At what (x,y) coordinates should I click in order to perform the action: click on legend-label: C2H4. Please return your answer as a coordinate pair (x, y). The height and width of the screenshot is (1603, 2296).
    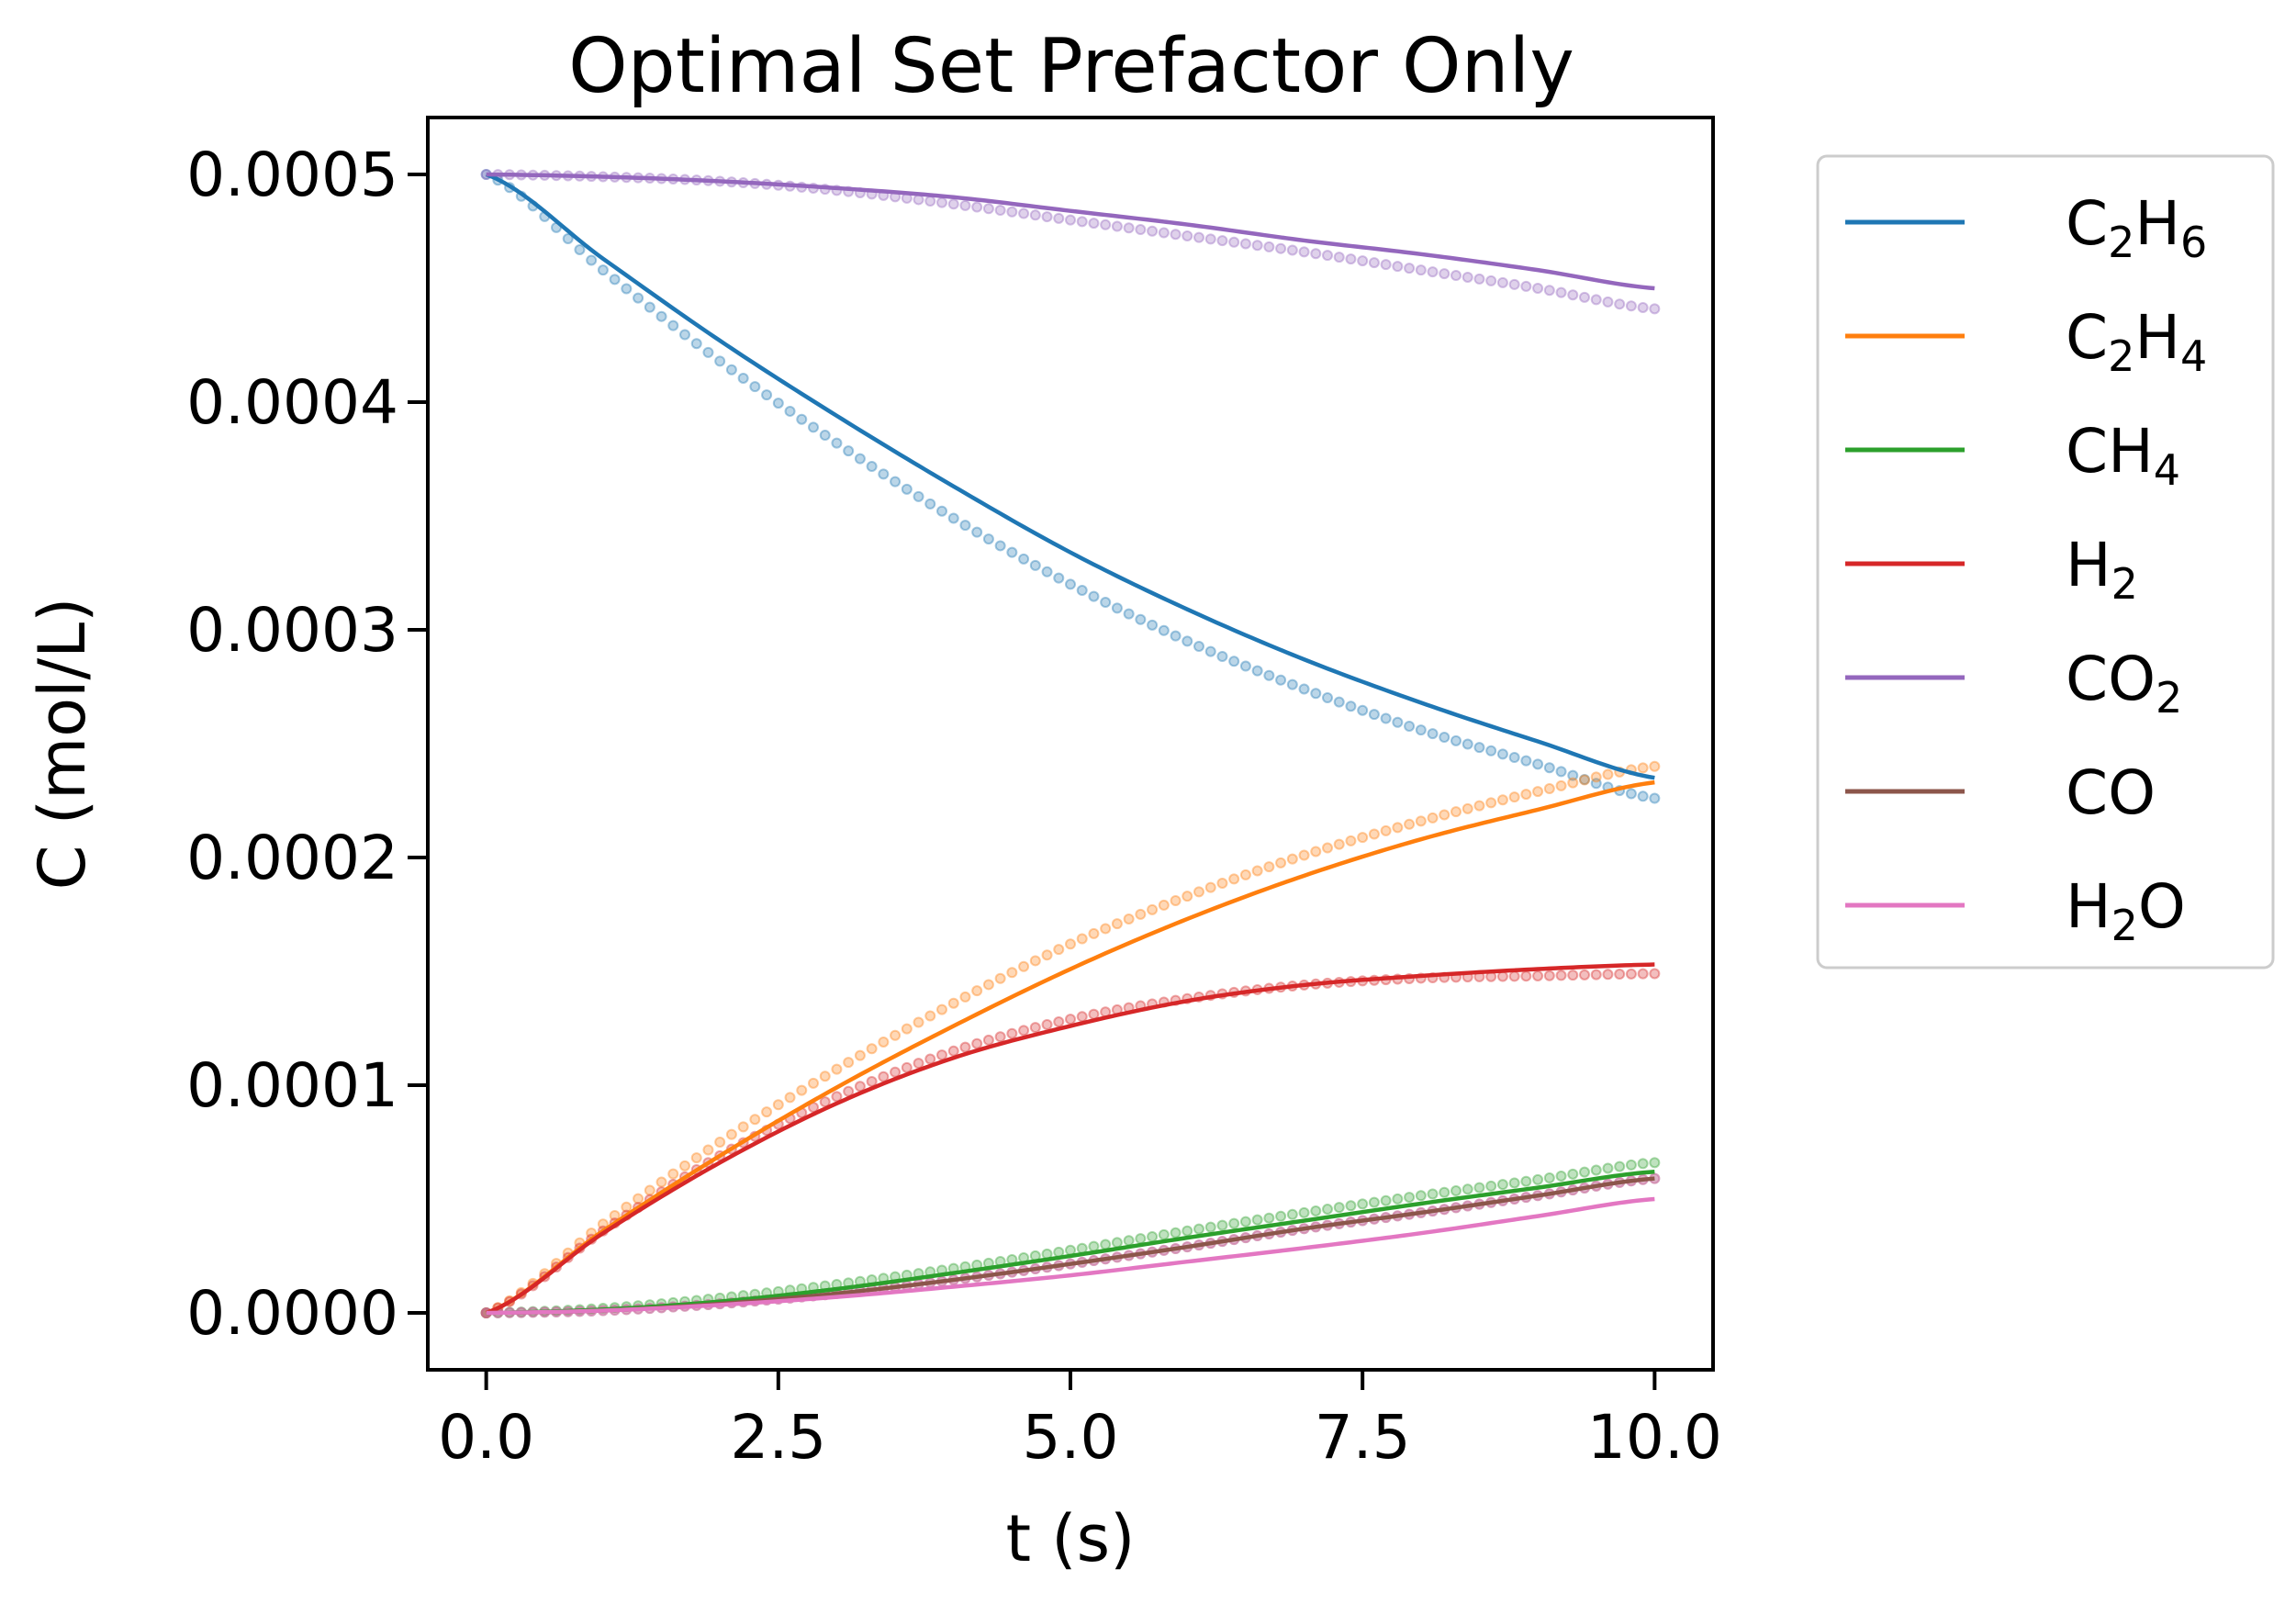
    Looking at the image, I should click on (2136, 341).